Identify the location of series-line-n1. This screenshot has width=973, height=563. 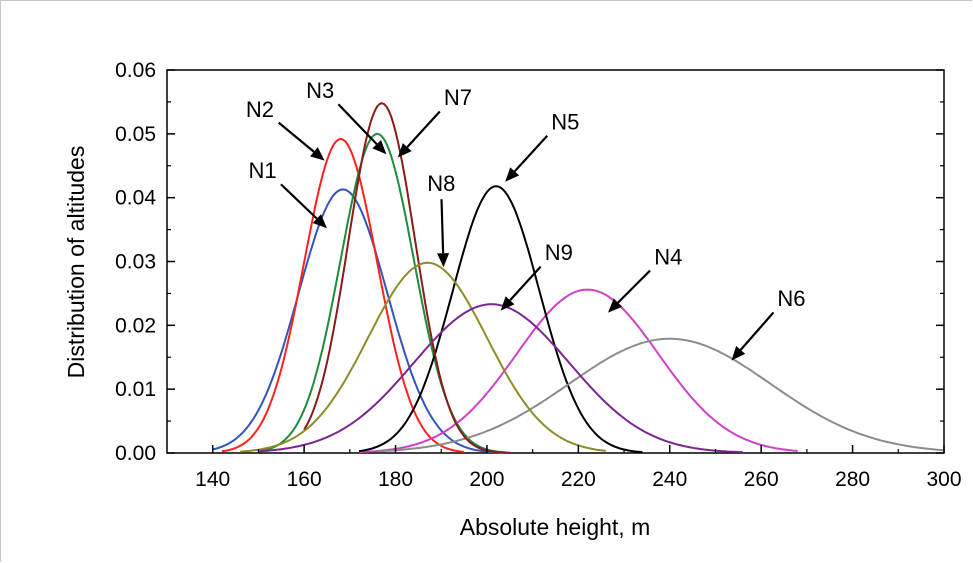
(361, 321).